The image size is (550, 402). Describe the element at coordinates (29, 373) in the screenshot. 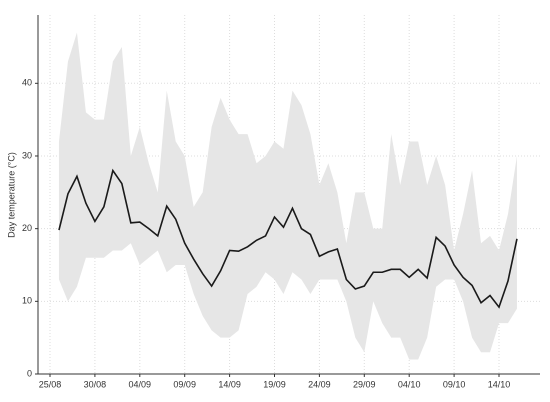

I see `y-tick-label: 0` at that location.